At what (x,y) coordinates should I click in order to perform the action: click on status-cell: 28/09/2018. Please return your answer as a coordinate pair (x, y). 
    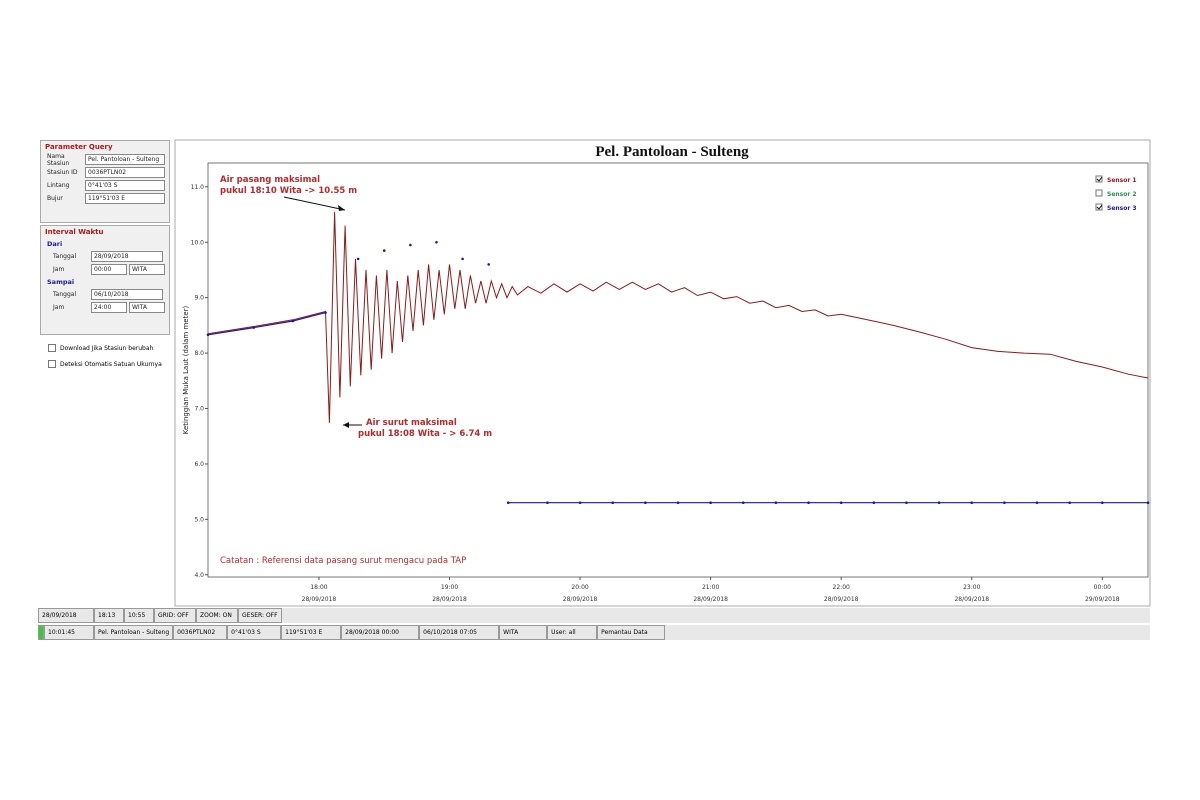
    Looking at the image, I should click on (66, 615).